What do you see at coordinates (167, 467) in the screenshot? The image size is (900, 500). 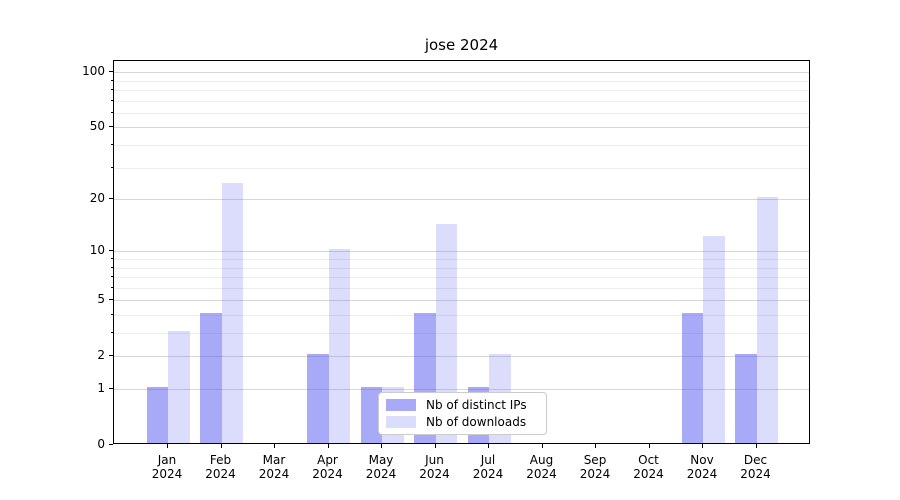 I see `x-tick-label: Jan 2024` at bounding box center [167, 467].